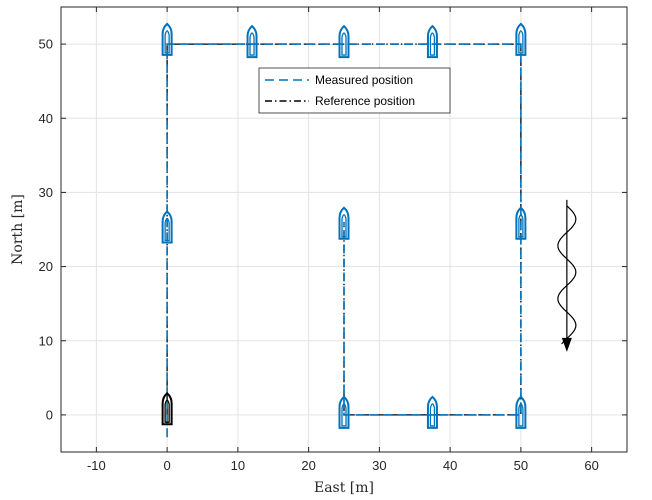 Image resolution: width=652 pixels, height=500 pixels. What do you see at coordinates (365, 101) in the screenshot?
I see `legend-label-reference: Reference position` at bounding box center [365, 101].